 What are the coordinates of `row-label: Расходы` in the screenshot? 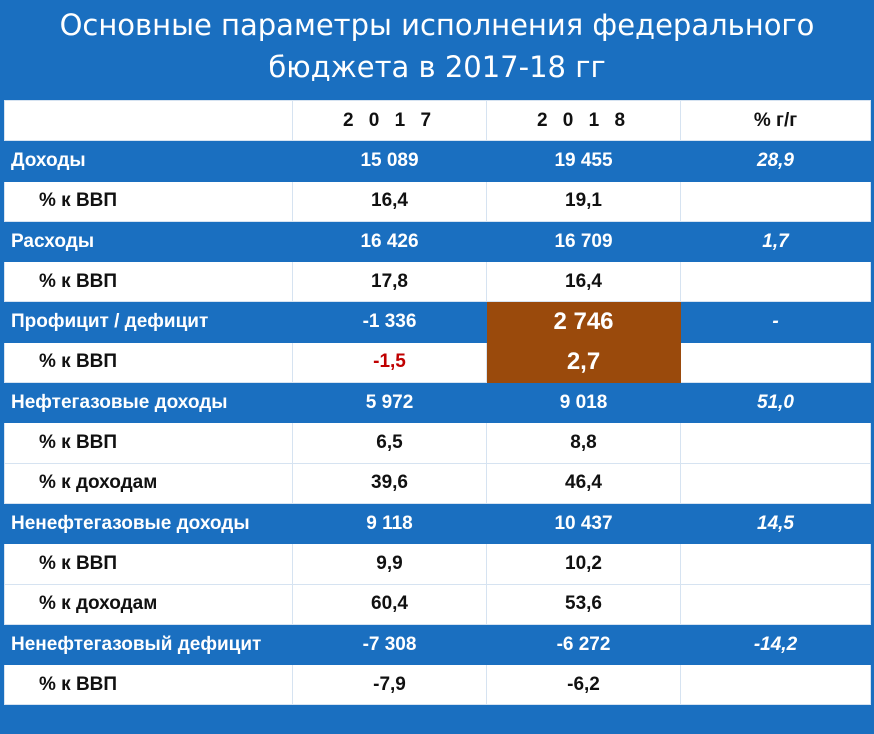 It's located at (148, 241).